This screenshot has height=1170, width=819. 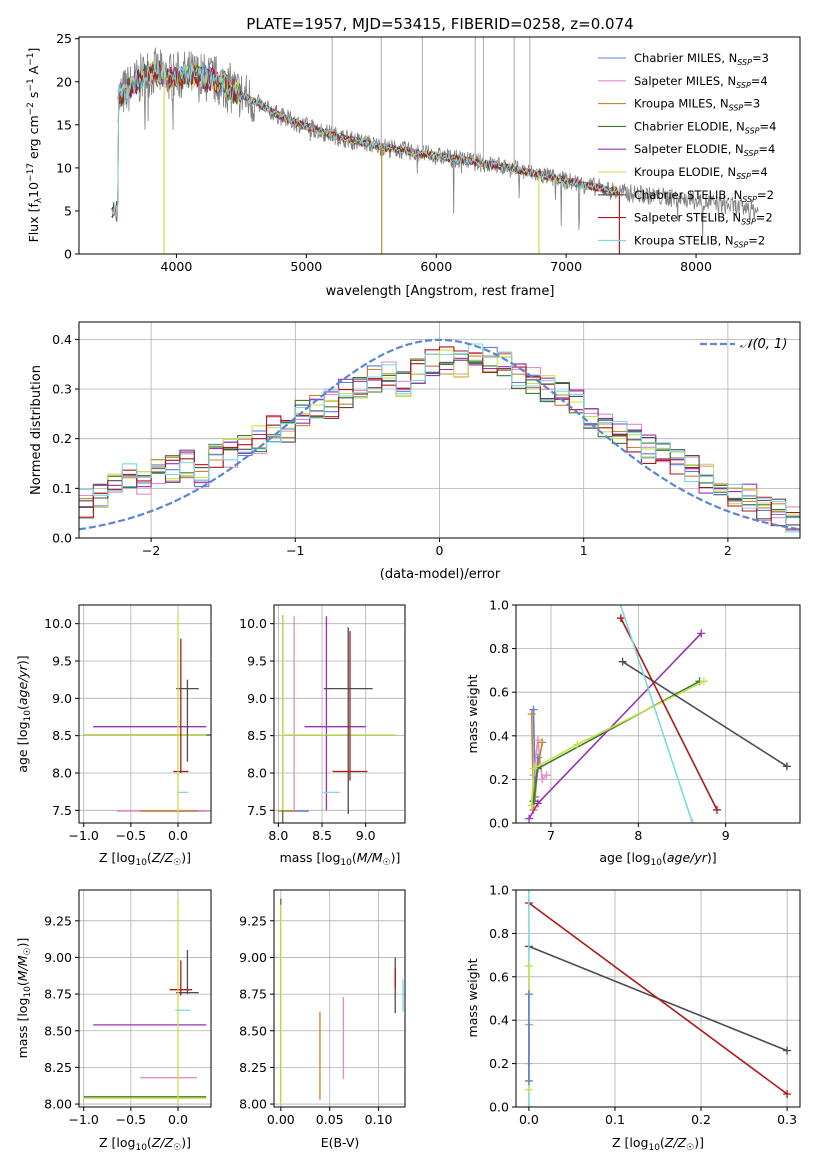 I want to click on y-tick-label: 25, so click(x=64, y=38).